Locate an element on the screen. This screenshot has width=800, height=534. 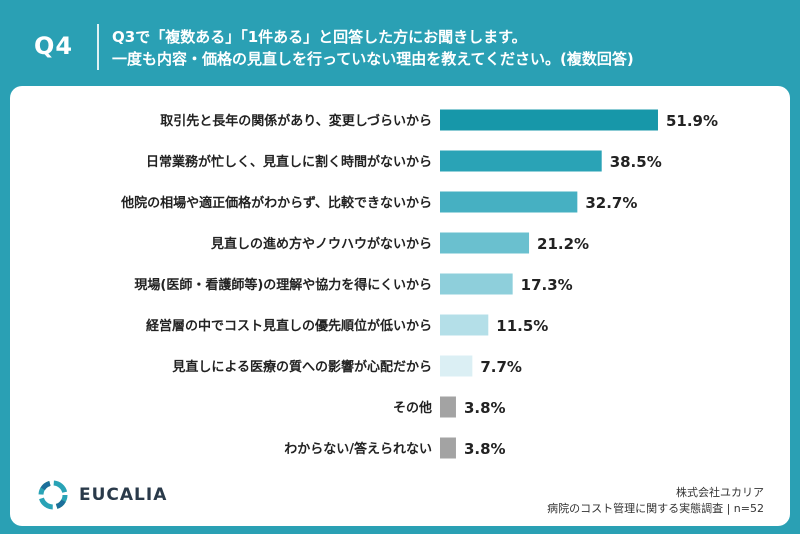
category-label: 見直しによる医療の質への影響が心配だから is located at coordinates (301, 367).